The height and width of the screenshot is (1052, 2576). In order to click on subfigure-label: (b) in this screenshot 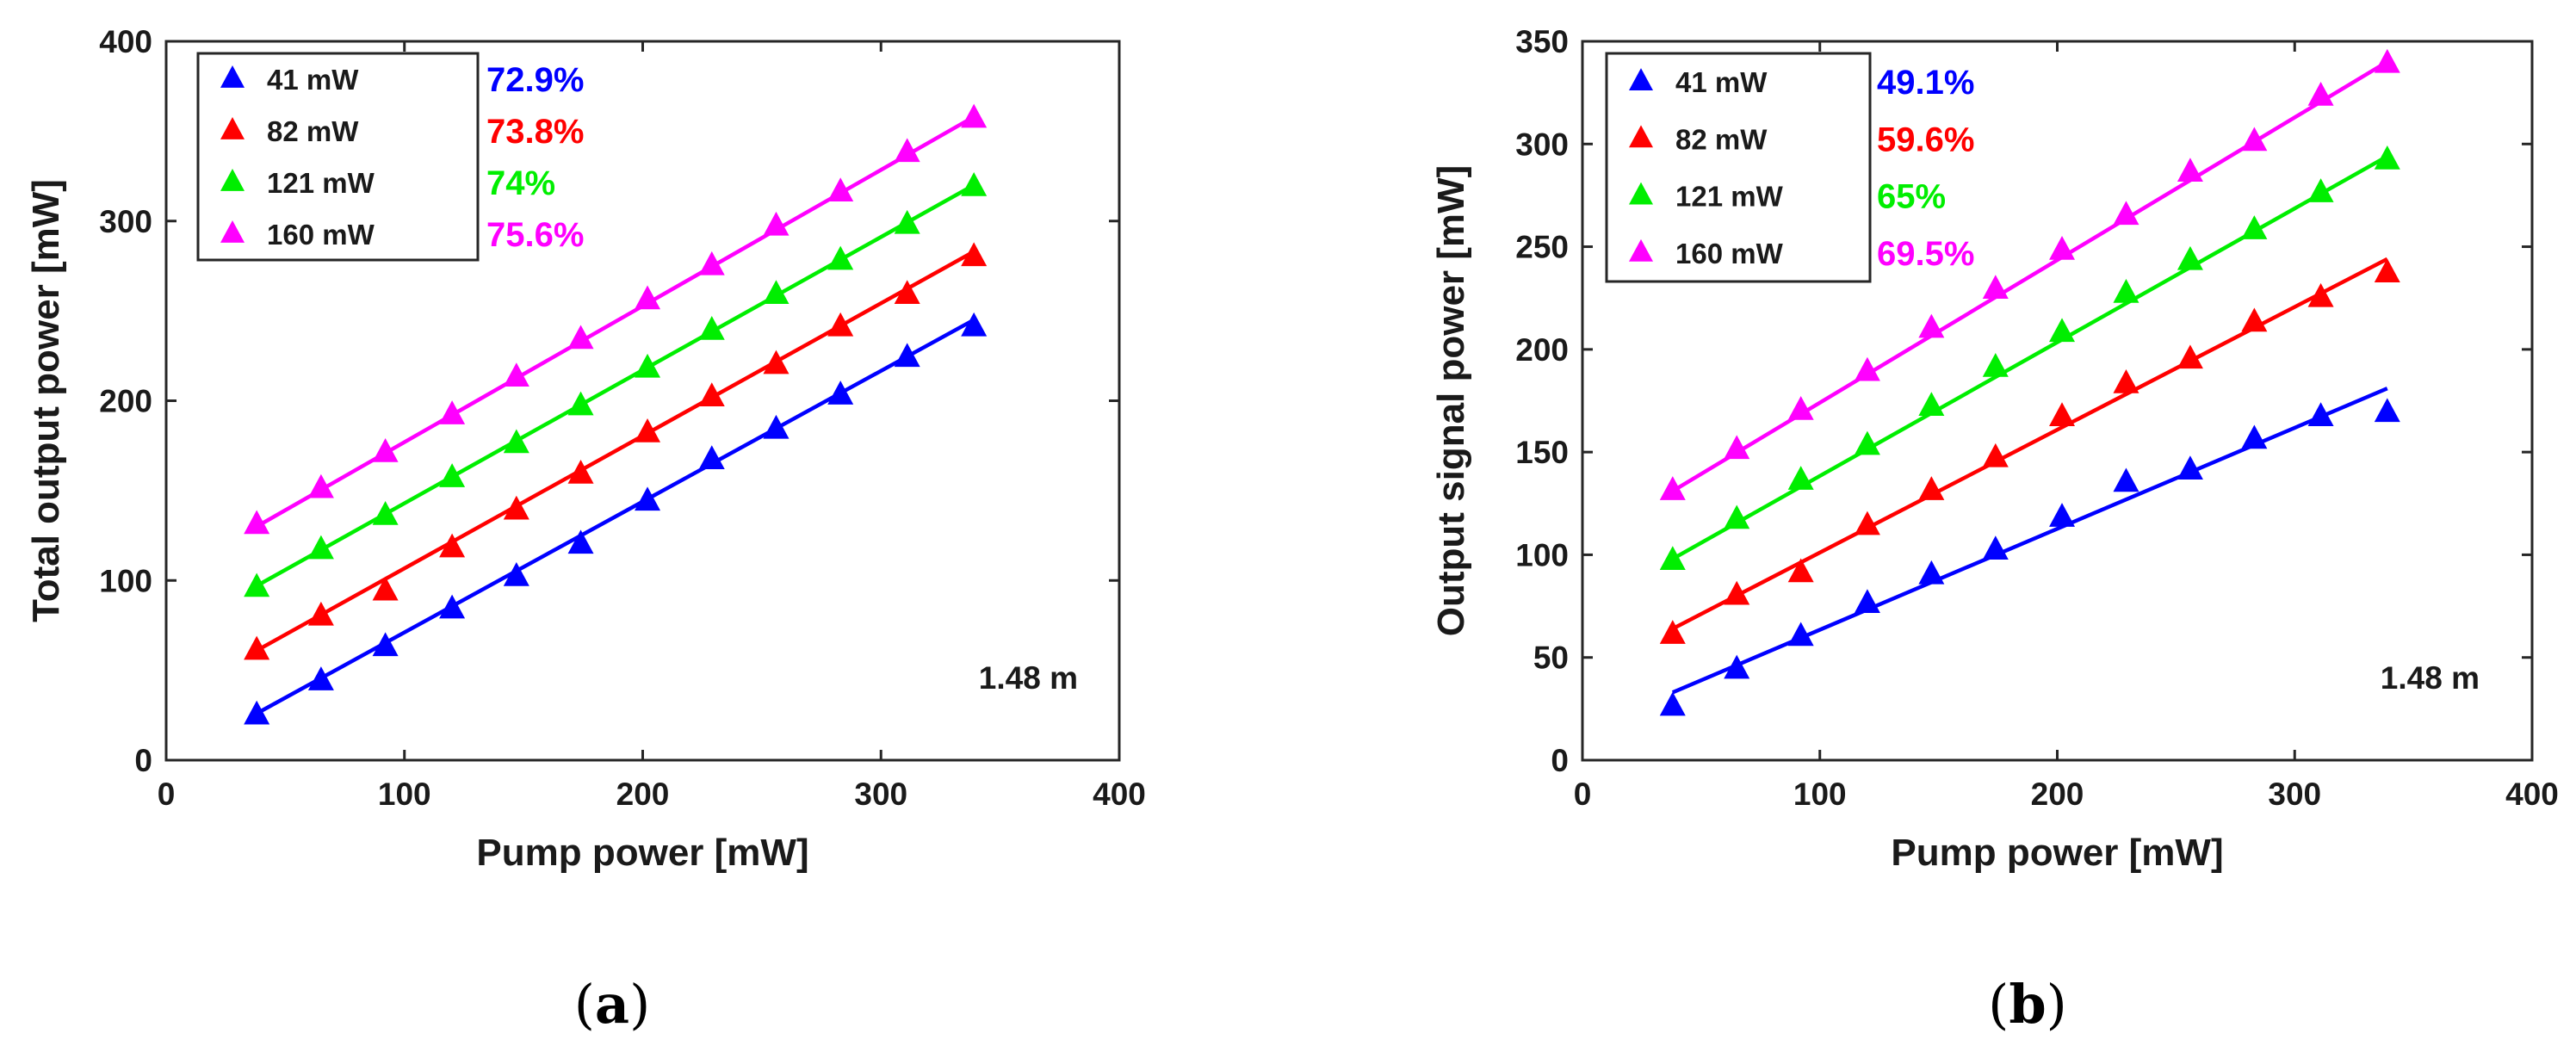, I will do `click(2027, 1005)`.